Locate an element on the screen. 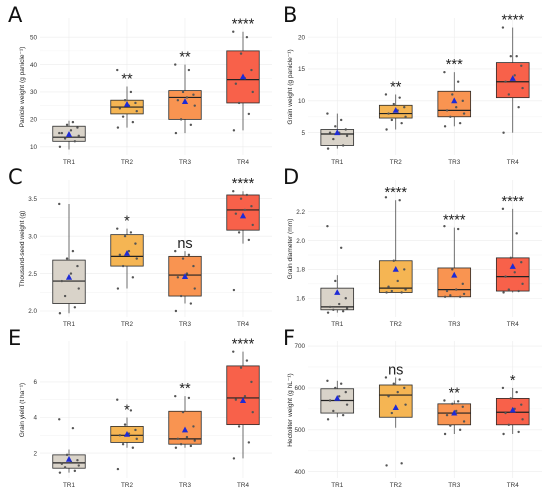 This screenshot has height=494, width=550. panel-f-y-axis-title: Hectoliter weight (g hL⁻¹) is located at coordinates (290, 409).